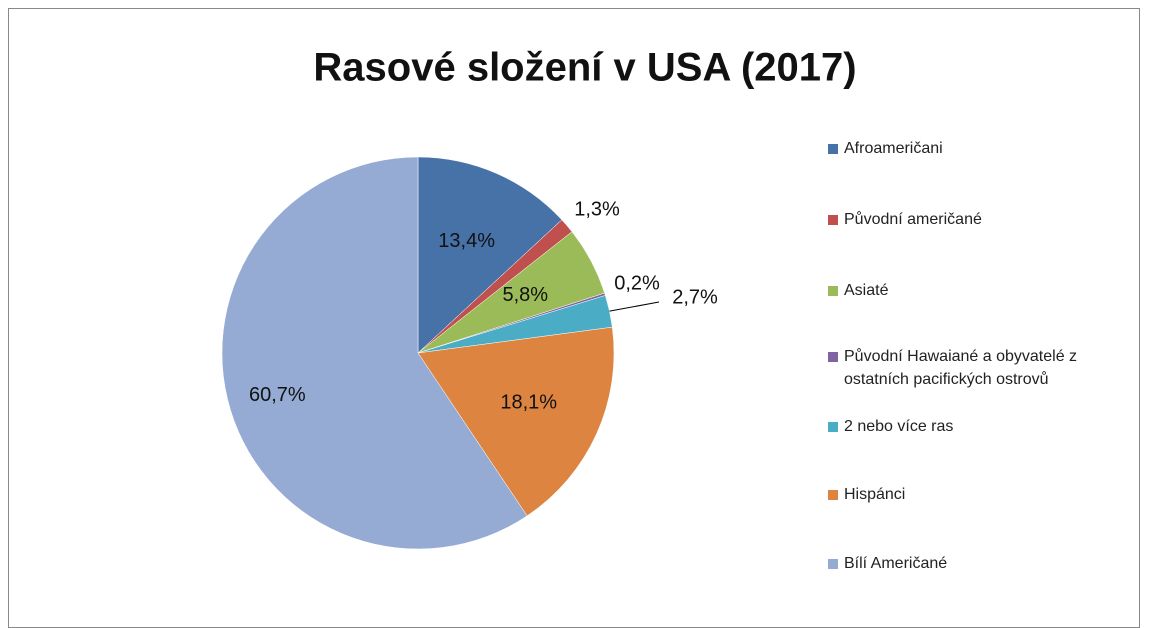 Image resolution: width=1152 pixels, height=628 pixels. Describe the element at coordinates (899, 426) in the screenshot. I see `legend-label: 2 nebo více ras` at that location.